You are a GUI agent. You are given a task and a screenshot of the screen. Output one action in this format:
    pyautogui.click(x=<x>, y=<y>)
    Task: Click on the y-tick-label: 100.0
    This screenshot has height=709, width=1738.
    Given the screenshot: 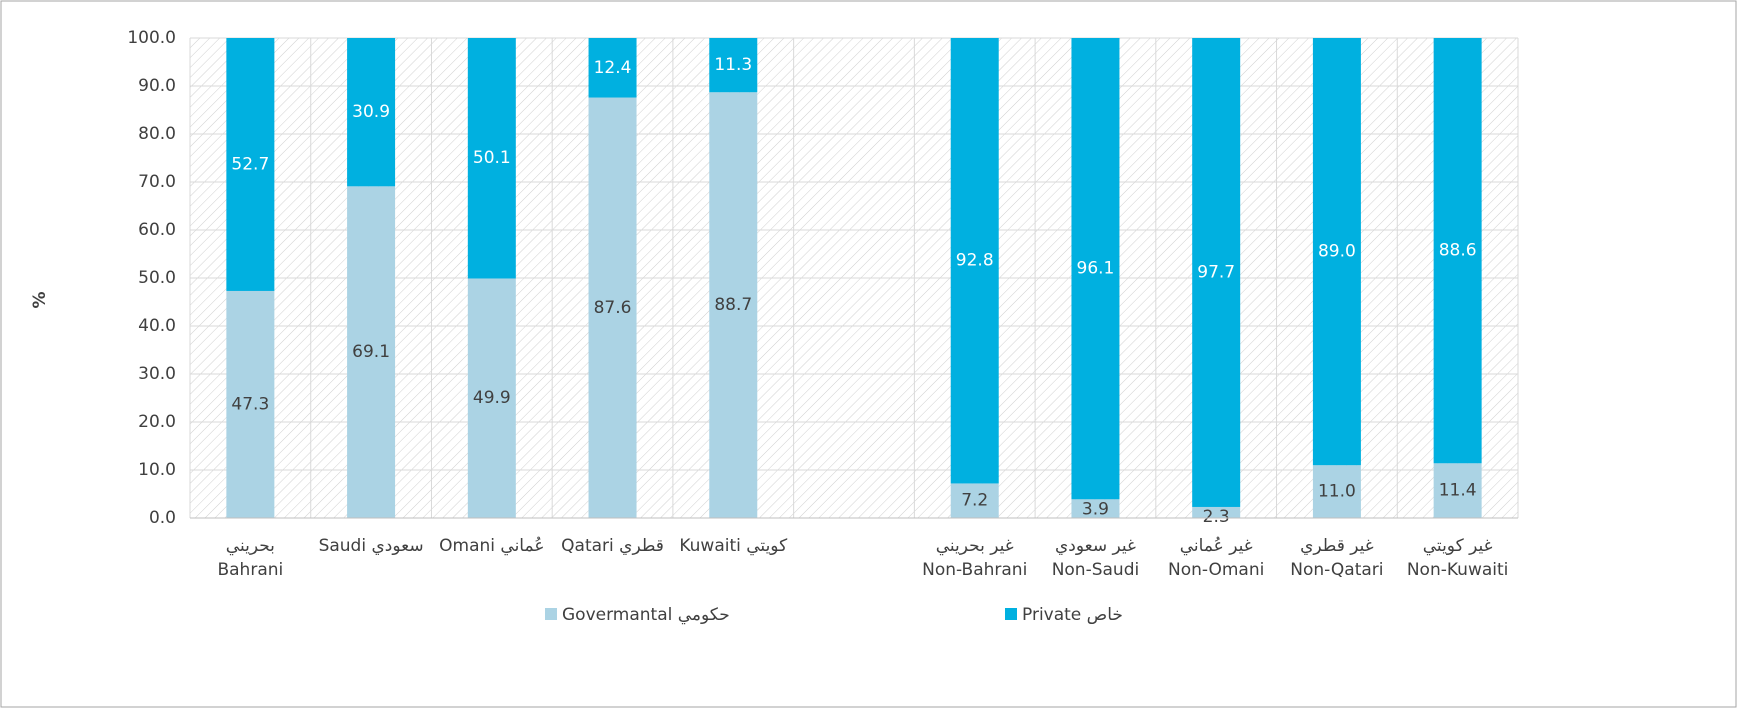 What is the action you would take?
    pyautogui.click(x=151, y=38)
    